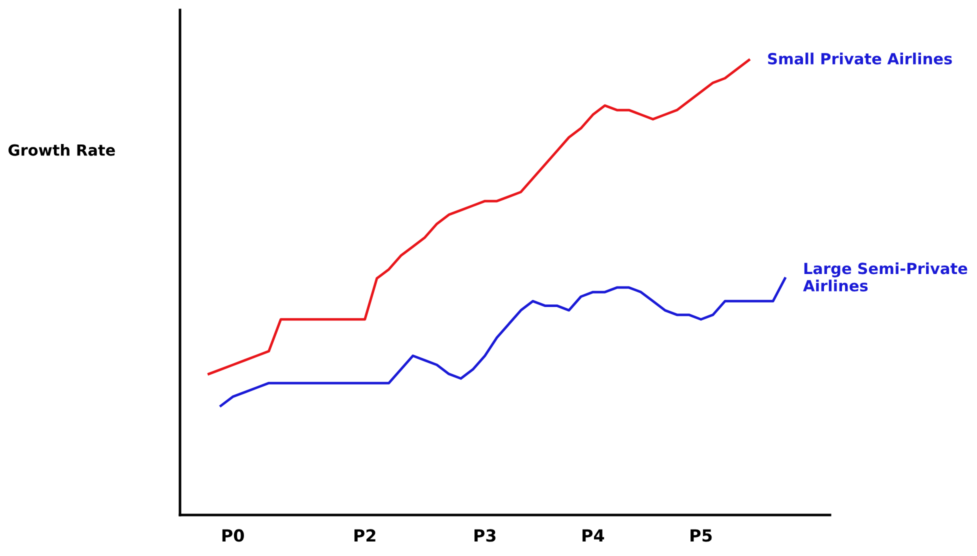  What do you see at coordinates (485, 535) in the screenshot?
I see `x-tick-label: P3` at bounding box center [485, 535].